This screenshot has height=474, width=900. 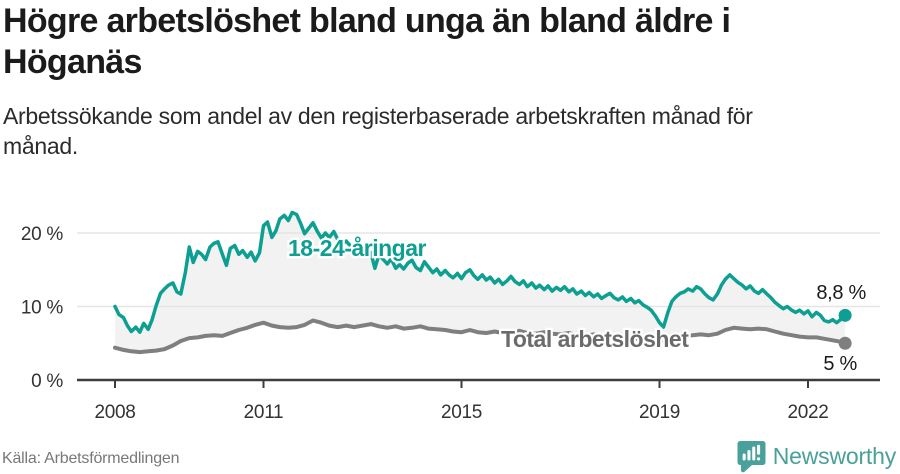 What do you see at coordinates (357, 248) in the screenshot?
I see `young-series-label: 18-24-åringar` at bounding box center [357, 248].